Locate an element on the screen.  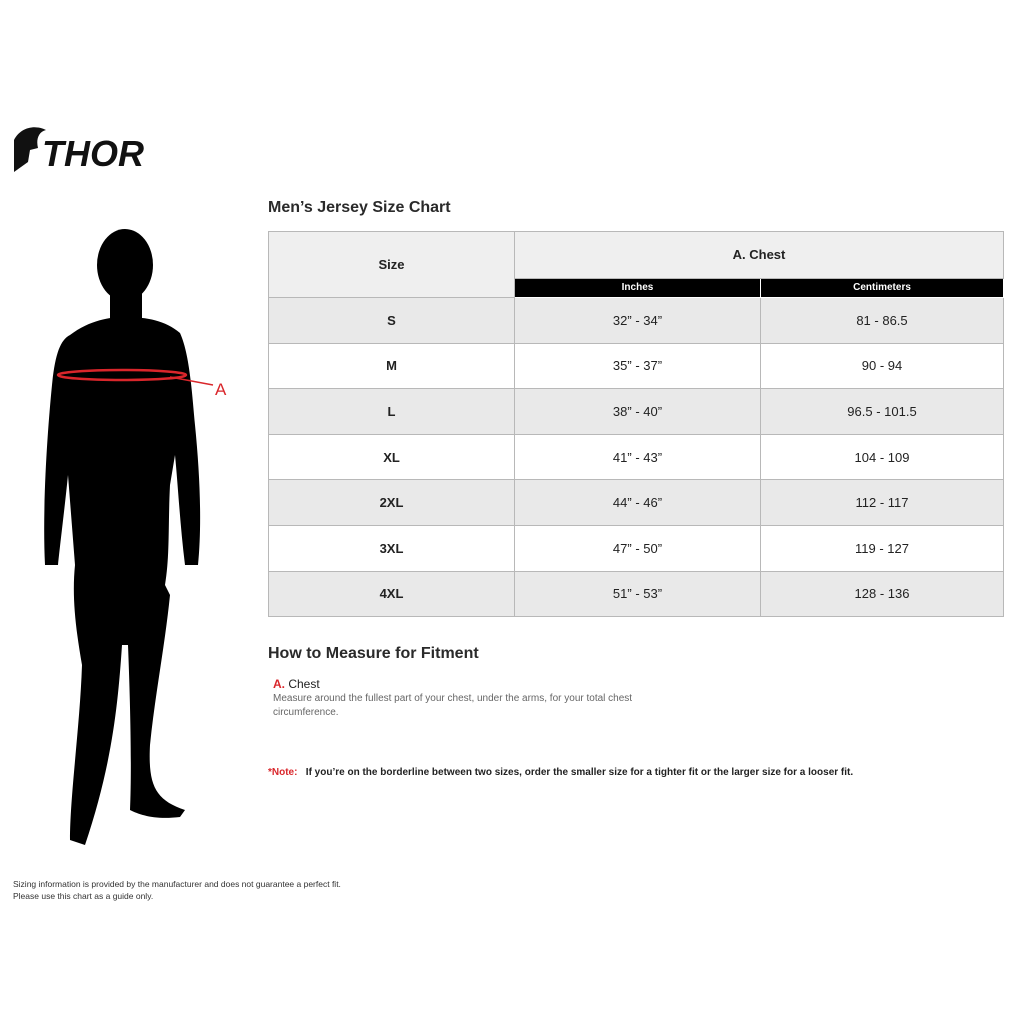
size-cell: 3XL is located at coordinates (391, 548).